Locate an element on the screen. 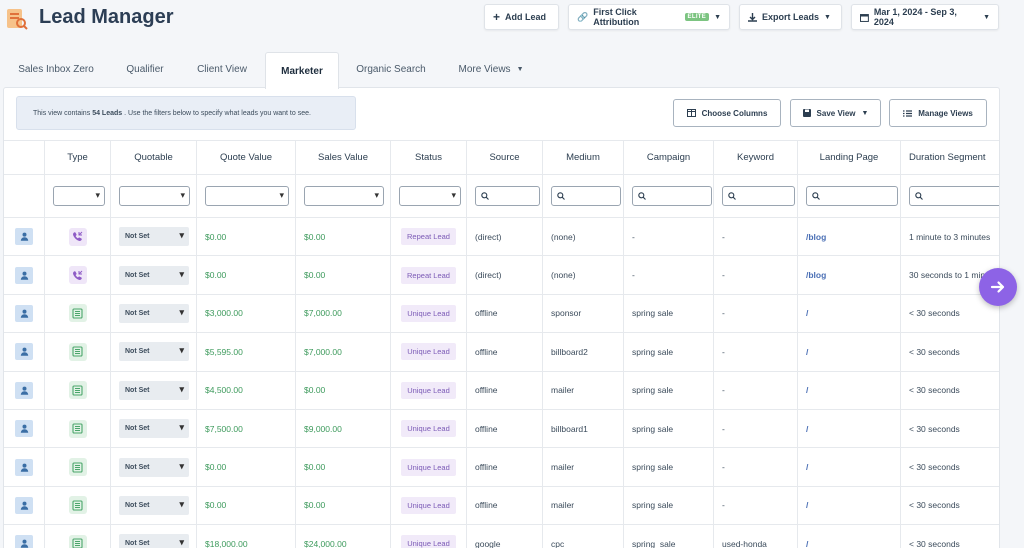 The image size is (1024, 548). add-lead-button: + Add Lead is located at coordinates (521, 17).